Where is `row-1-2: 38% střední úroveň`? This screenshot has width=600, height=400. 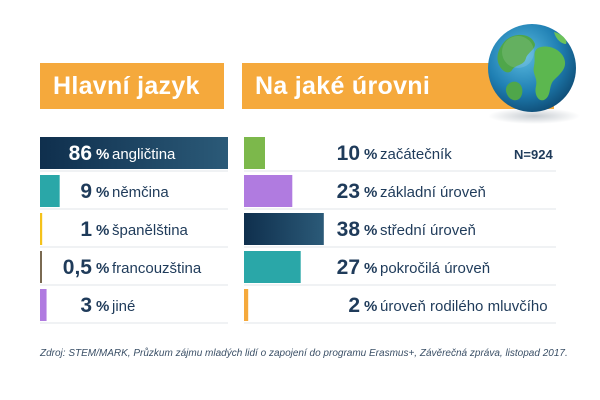
row-1-2: 38% střední úroveň is located at coordinates (400, 229).